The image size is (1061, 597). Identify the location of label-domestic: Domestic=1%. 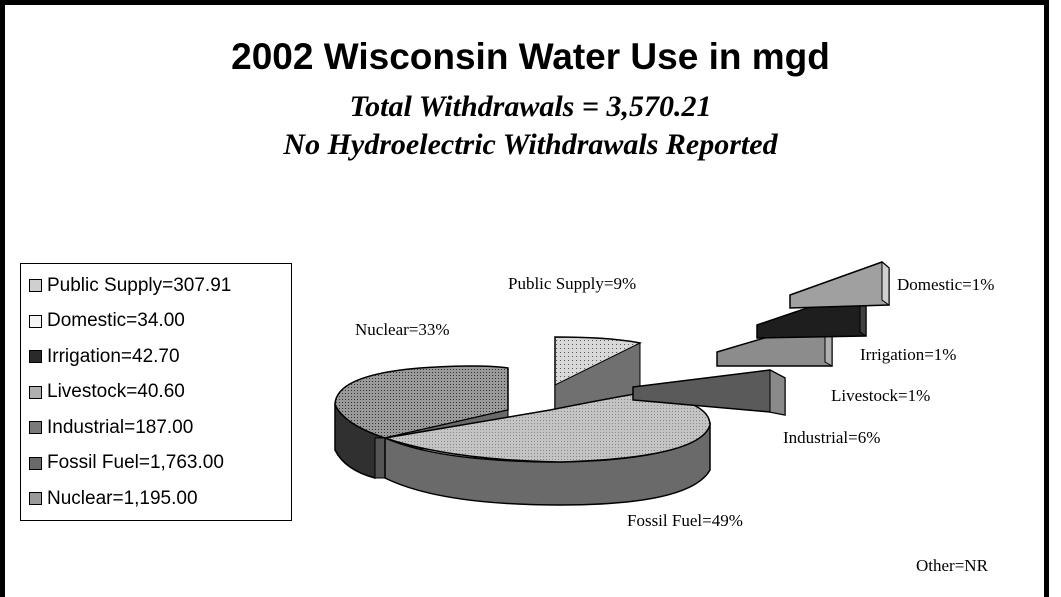
(945, 284).